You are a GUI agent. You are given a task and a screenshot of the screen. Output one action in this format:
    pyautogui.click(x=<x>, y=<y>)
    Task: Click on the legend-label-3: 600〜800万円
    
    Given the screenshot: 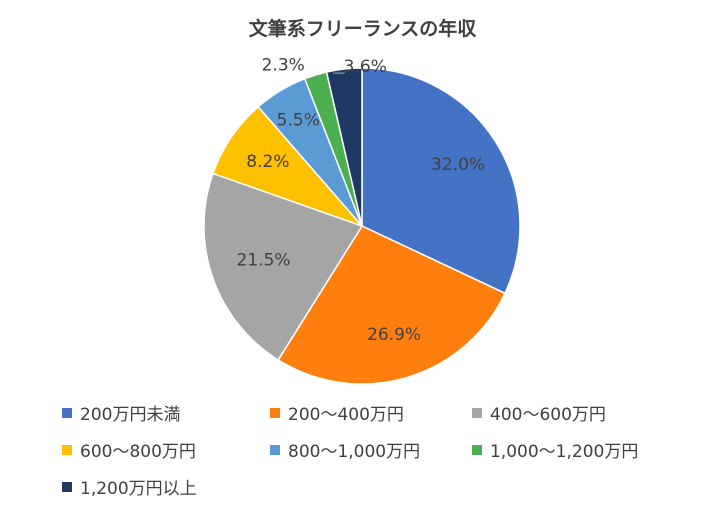 What is the action you would take?
    pyautogui.click(x=138, y=452)
    